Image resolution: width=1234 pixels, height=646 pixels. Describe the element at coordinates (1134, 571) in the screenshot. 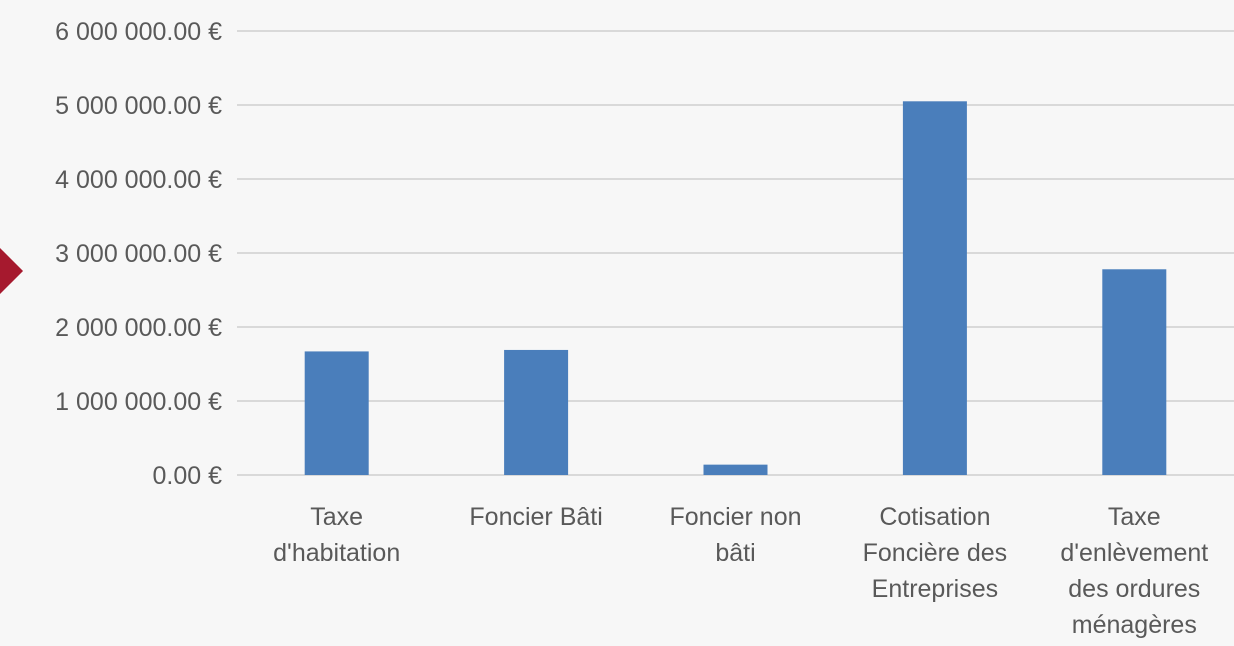

I see `x-category-label: Taxe d'enlèvement des ordures ménagères` at that location.